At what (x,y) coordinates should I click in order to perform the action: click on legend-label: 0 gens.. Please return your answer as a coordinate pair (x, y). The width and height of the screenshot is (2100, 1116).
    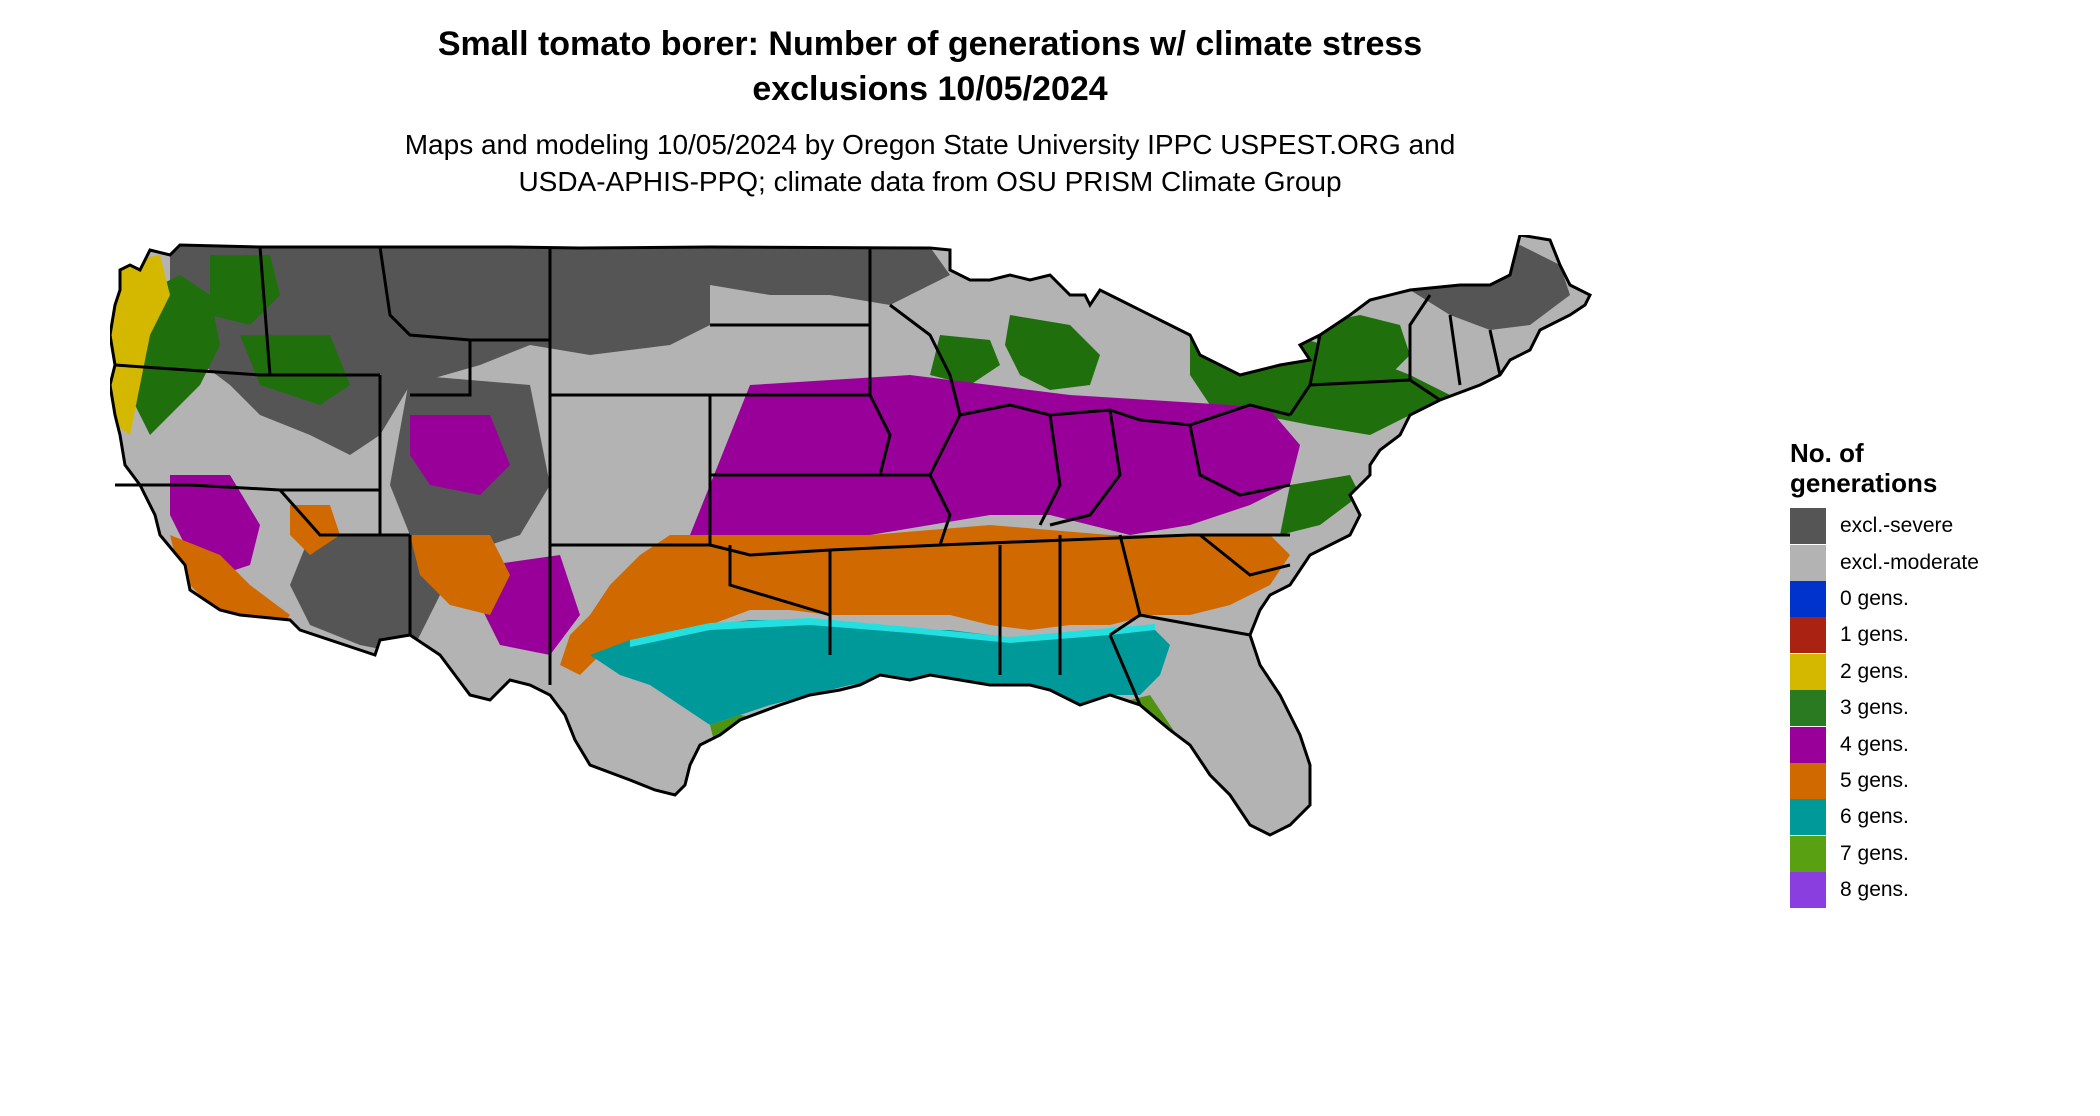
    Looking at the image, I should click on (1874, 598).